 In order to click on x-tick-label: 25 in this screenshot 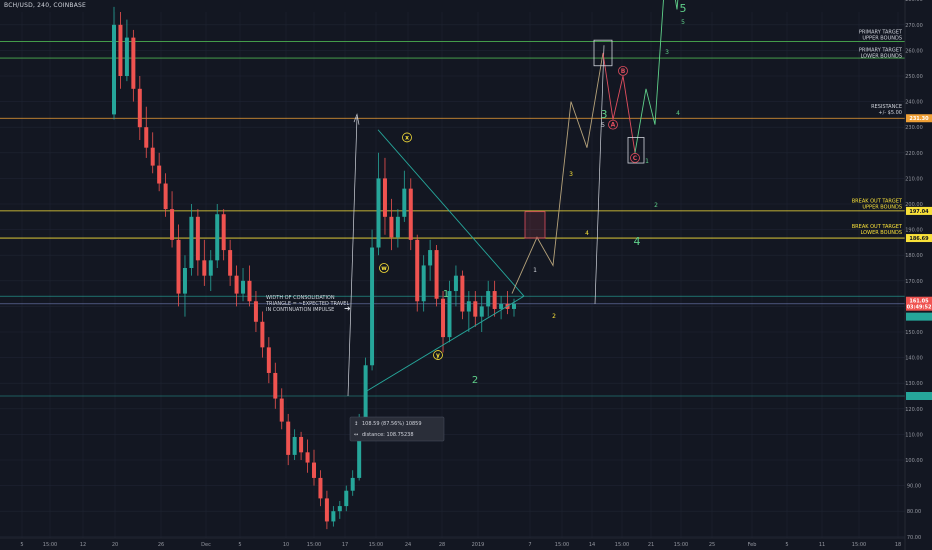, I will do `click(712, 545)`.